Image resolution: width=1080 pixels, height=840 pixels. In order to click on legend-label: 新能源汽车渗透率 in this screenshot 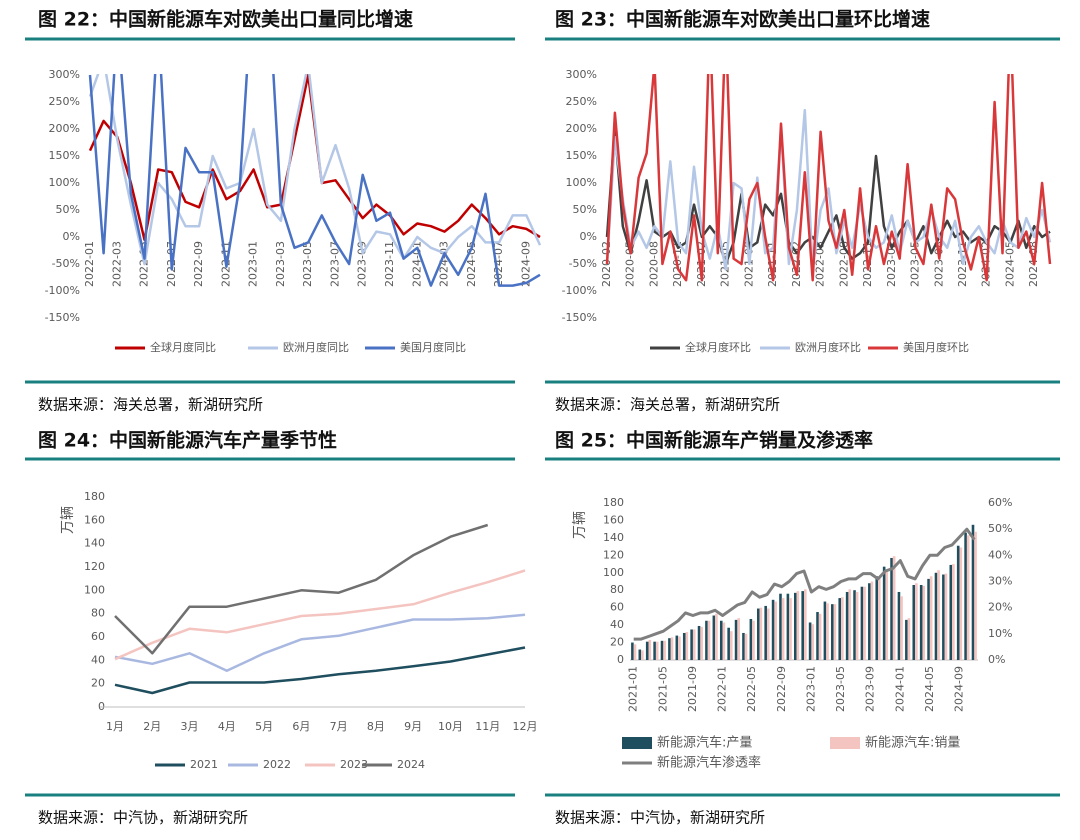, I will do `click(709, 763)`.